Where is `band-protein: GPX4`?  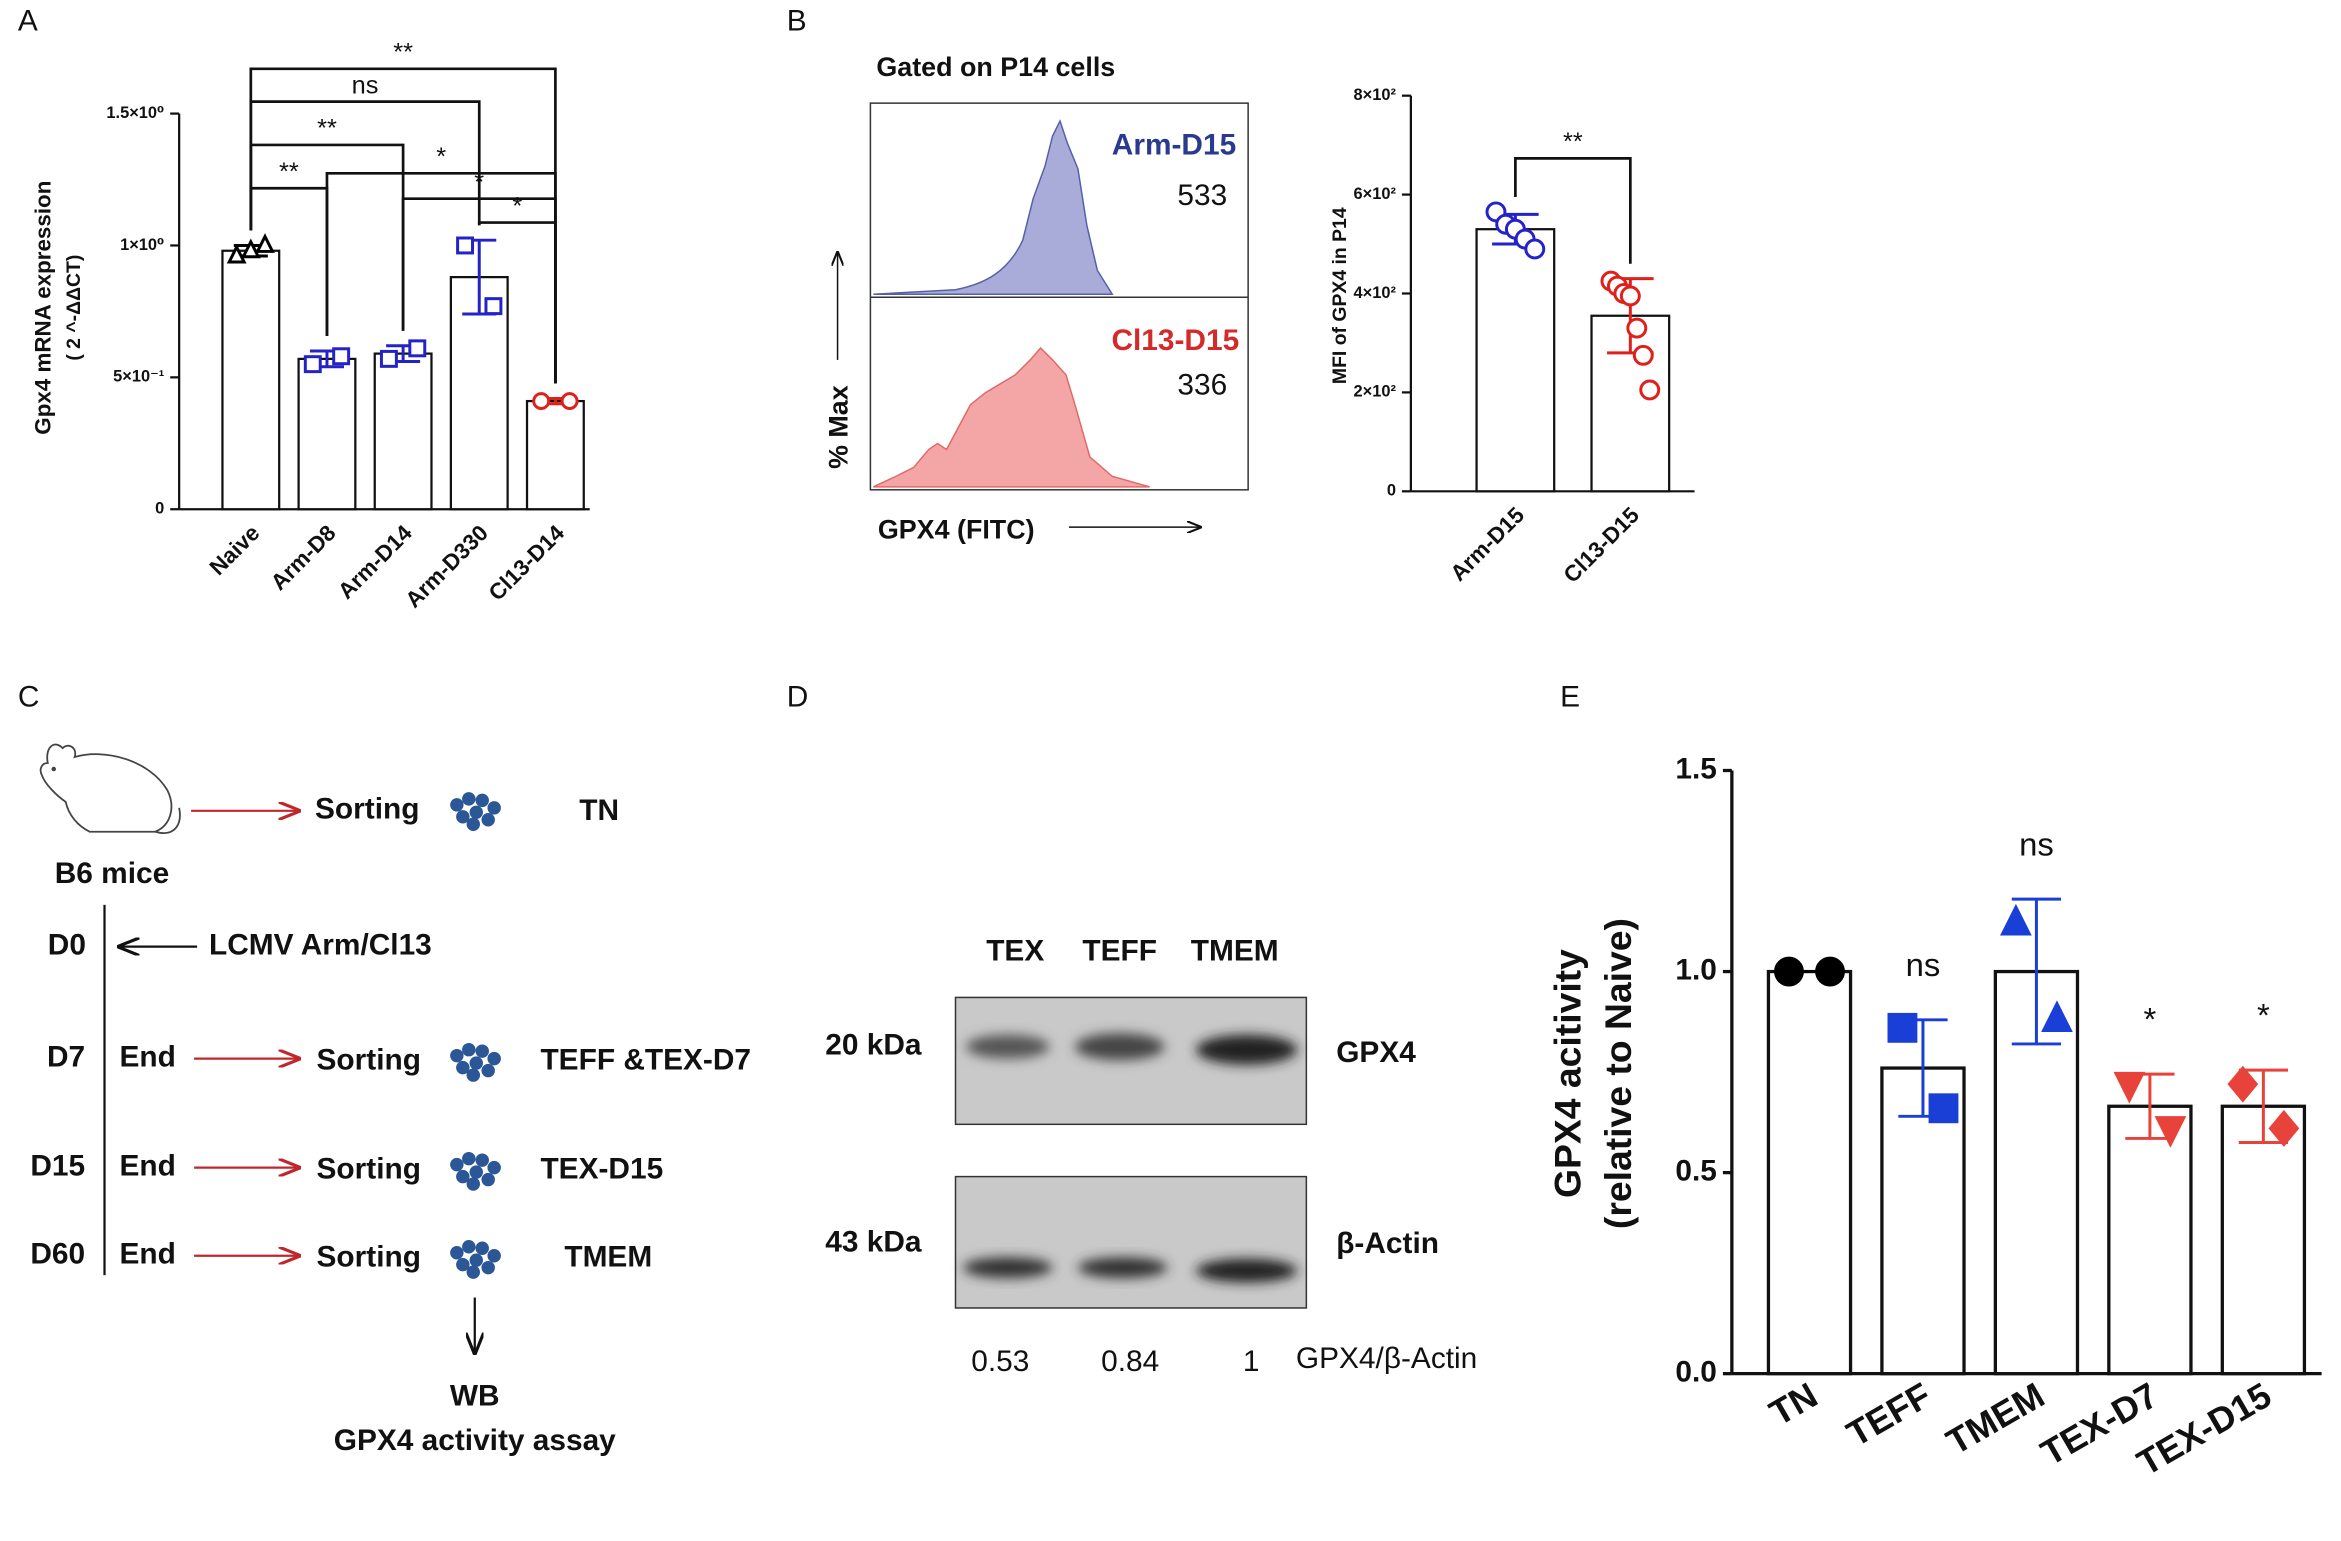
band-protein: GPX4 is located at coordinates (1376, 1052).